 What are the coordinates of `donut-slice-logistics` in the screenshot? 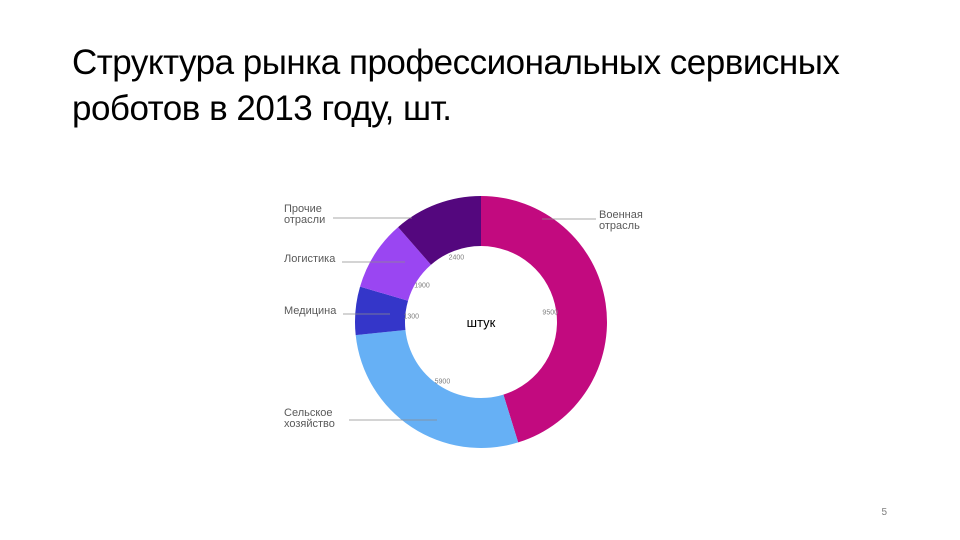 It's located at (395, 264).